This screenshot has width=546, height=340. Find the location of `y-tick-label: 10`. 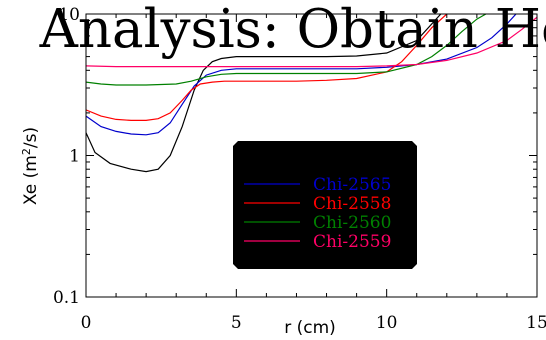

y-tick-label: 10 is located at coordinates (69, 15).